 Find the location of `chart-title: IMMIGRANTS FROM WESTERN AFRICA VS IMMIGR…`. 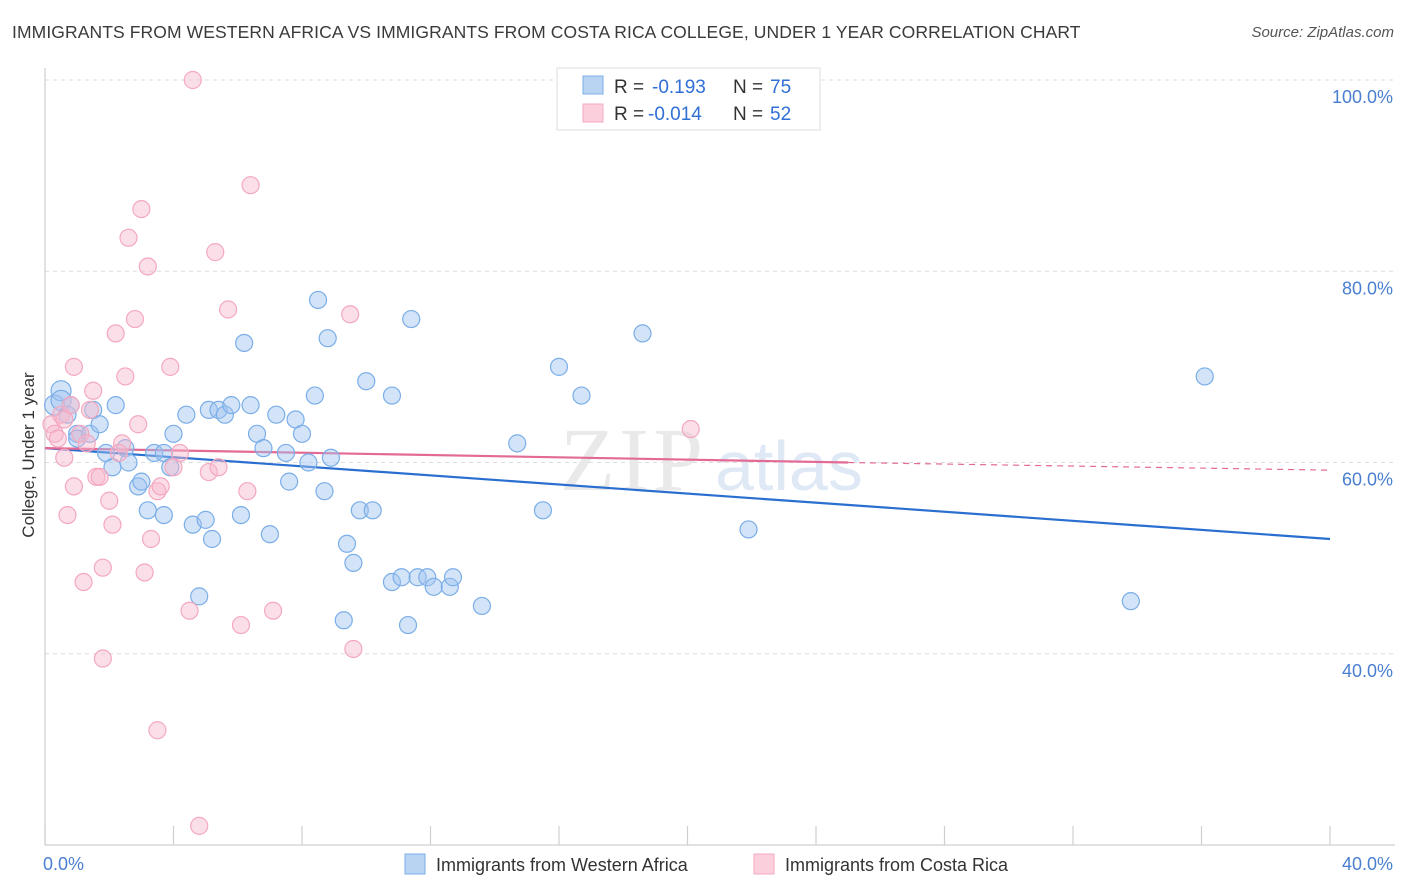

chart-title: IMMIGRANTS FROM WESTERN AFRICA VS IMMIGR… is located at coordinates (546, 32).